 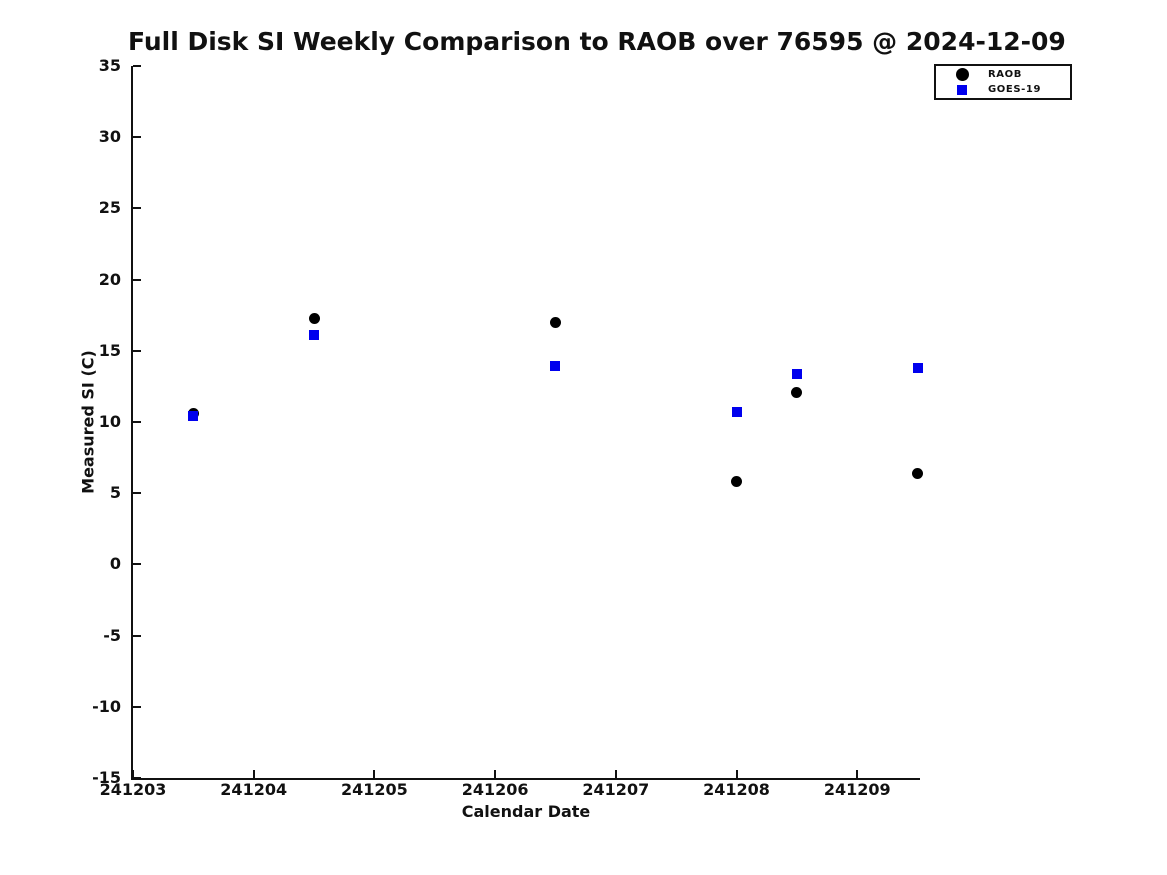 What do you see at coordinates (133, 789) in the screenshot?
I see `x-tick-label: 241203` at bounding box center [133, 789].